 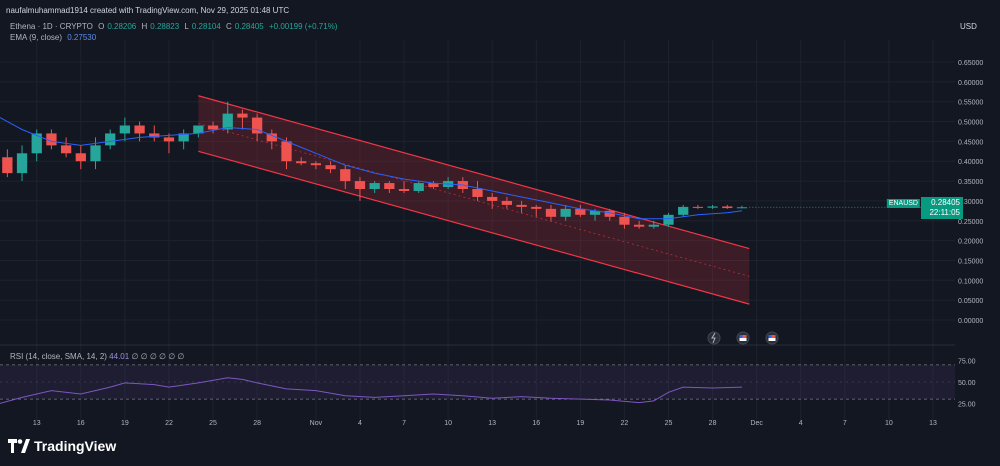 What do you see at coordinates (82, 37) in the screenshot?
I see `ema-value: 0.27530` at bounding box center [82, 37].